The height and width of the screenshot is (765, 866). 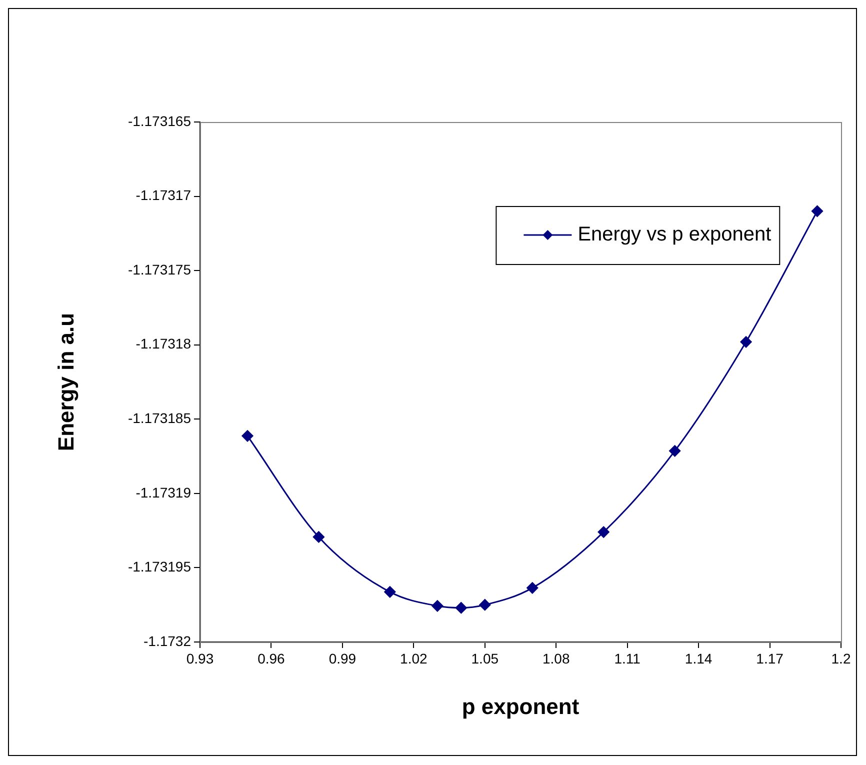 What do you see at coordinates (164, 492) in the screenshot?
I see `y-tick-label: -1.17319` at bounding box center [164, 492].